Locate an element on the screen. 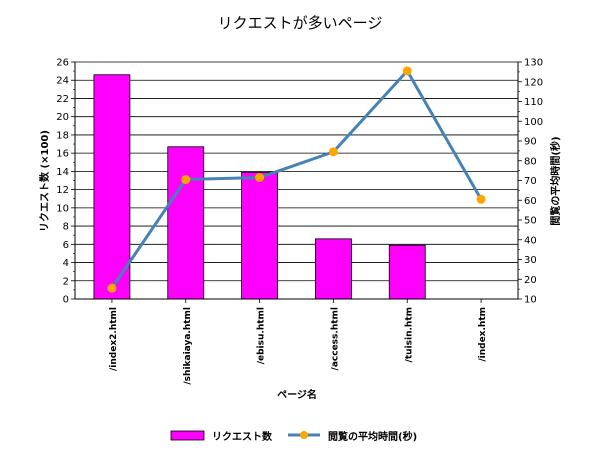 Image resolution: width=600 pixels, height=454 pixels. y-tick-label: 14 is located at coordinates (62, 172).